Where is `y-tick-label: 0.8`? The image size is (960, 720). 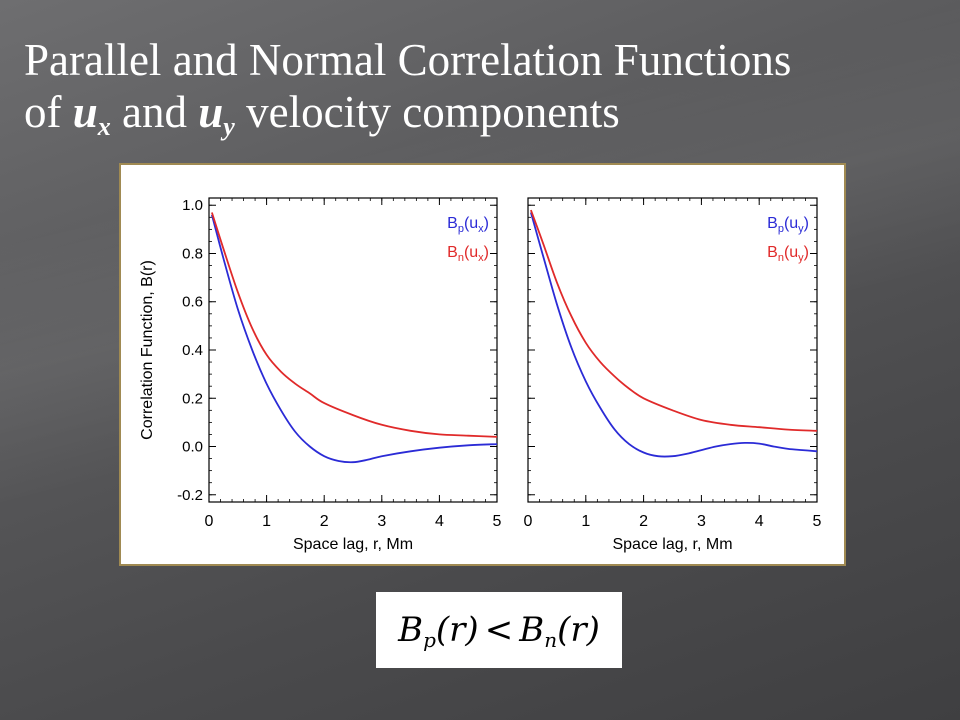 y-tick-label: 0.8 is located at coordinates (192, 253).